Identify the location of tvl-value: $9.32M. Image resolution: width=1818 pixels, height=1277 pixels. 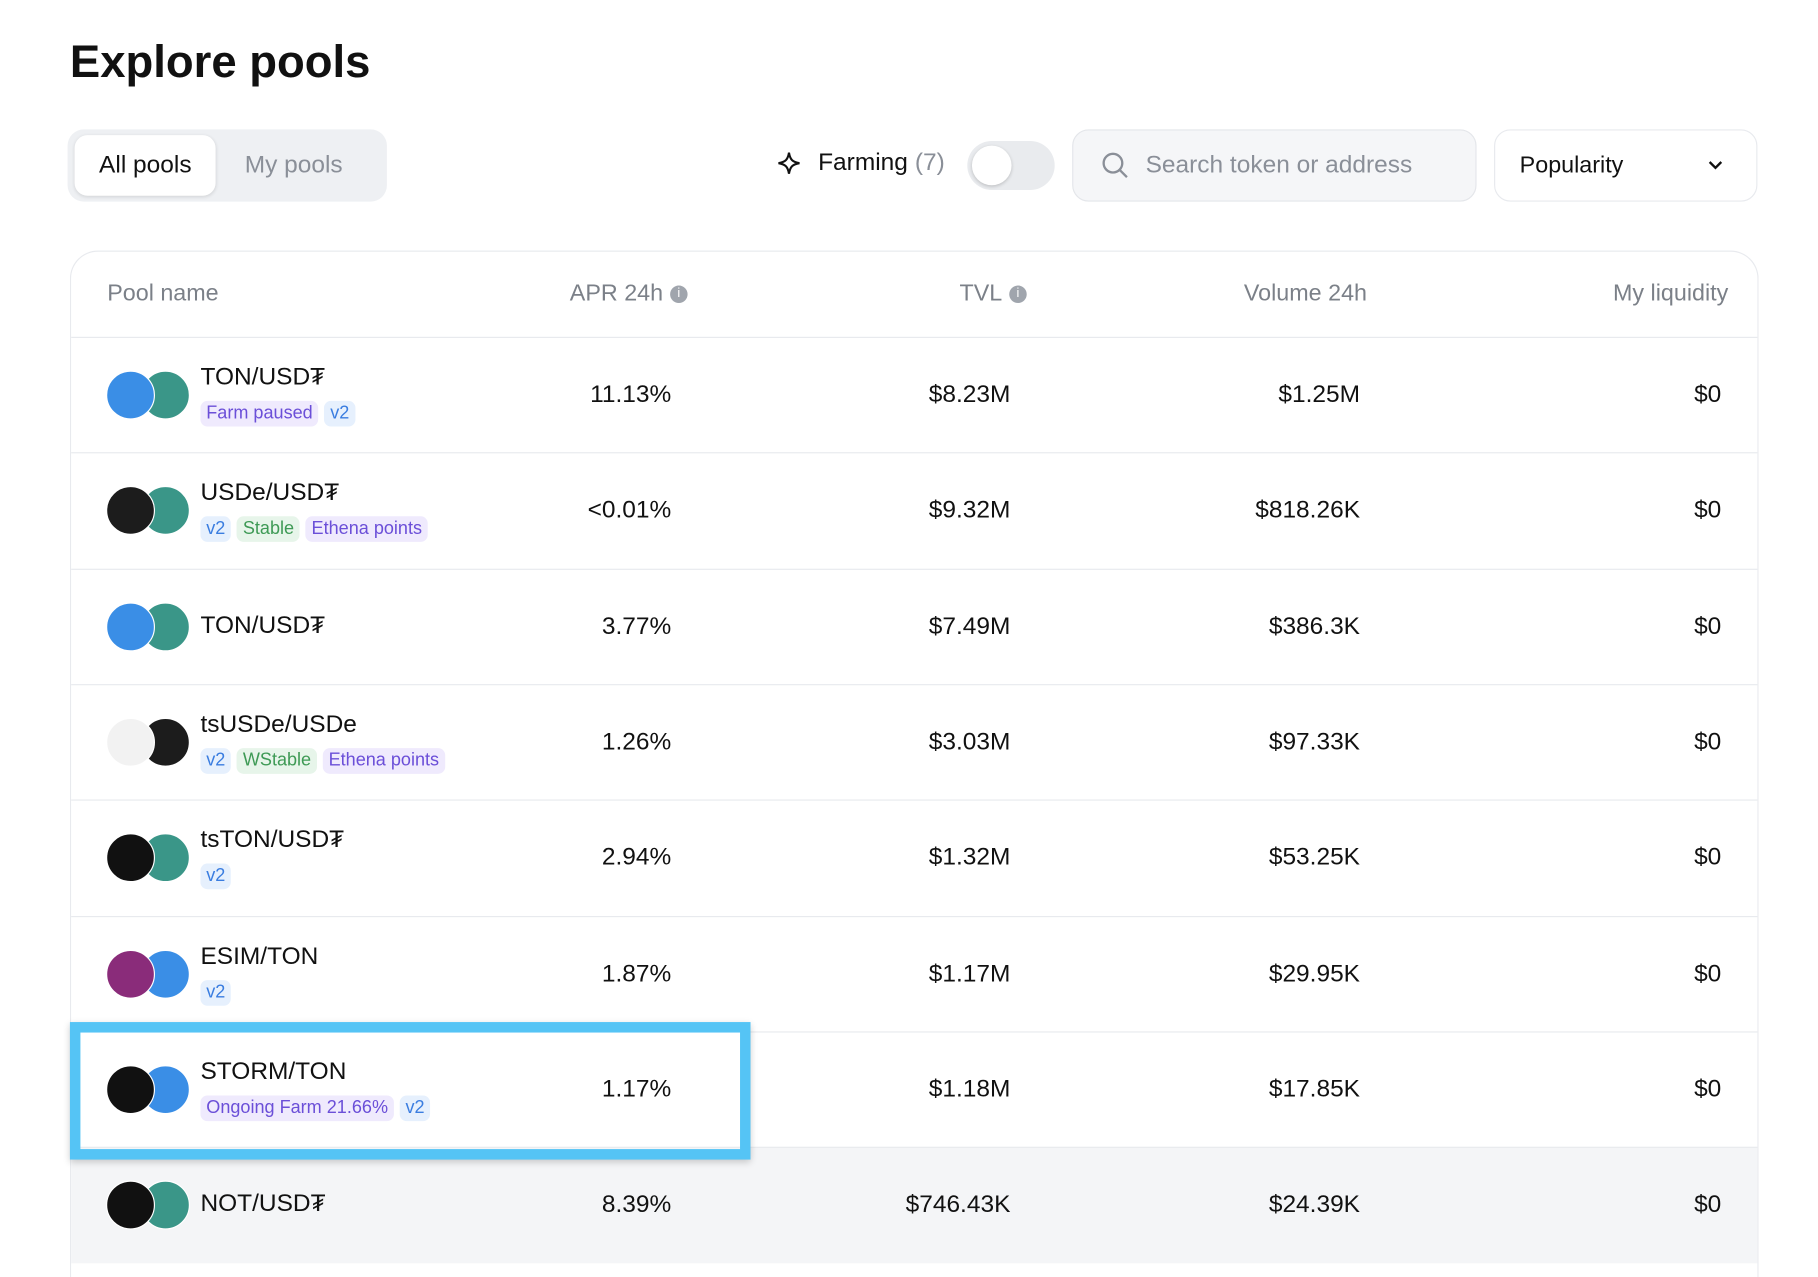
(969, 510).